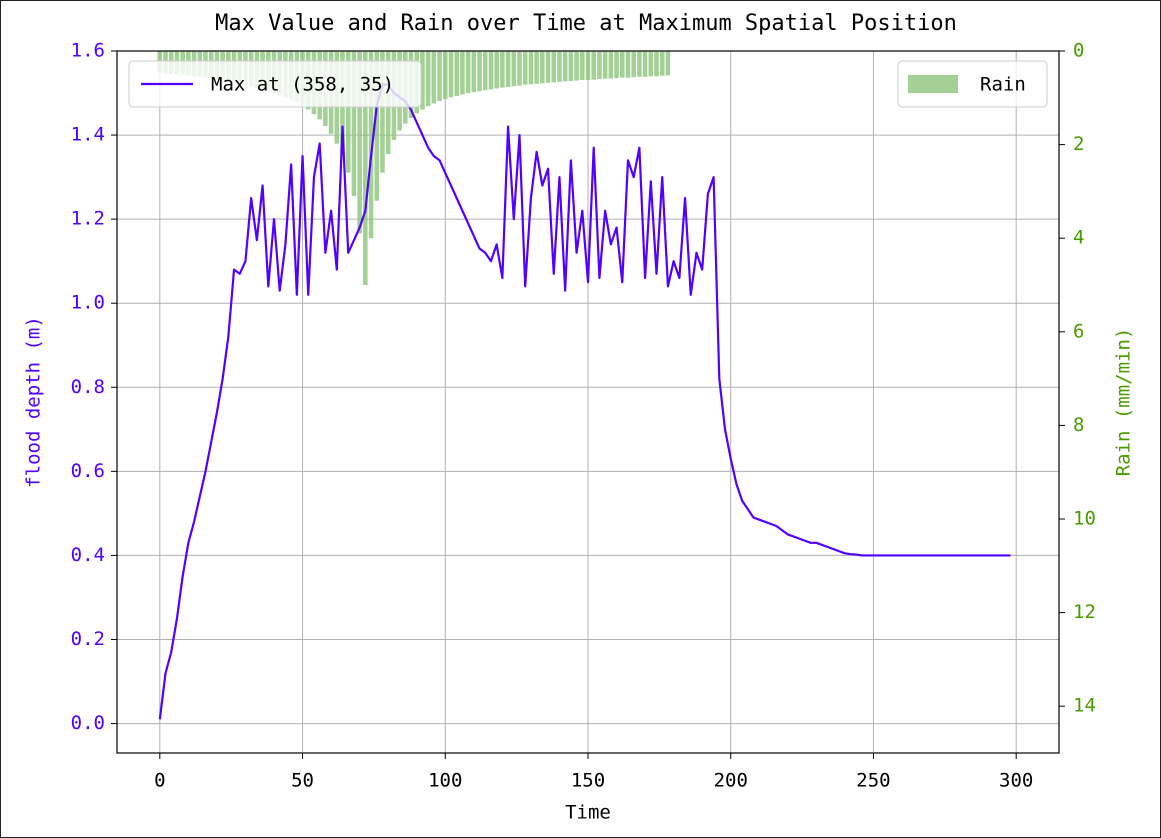 This screenshot has width=1161, height=838. Describe the element at coordinates (88, 387) in the screenshot. I see `y-tick-label: 0.8` at that location.